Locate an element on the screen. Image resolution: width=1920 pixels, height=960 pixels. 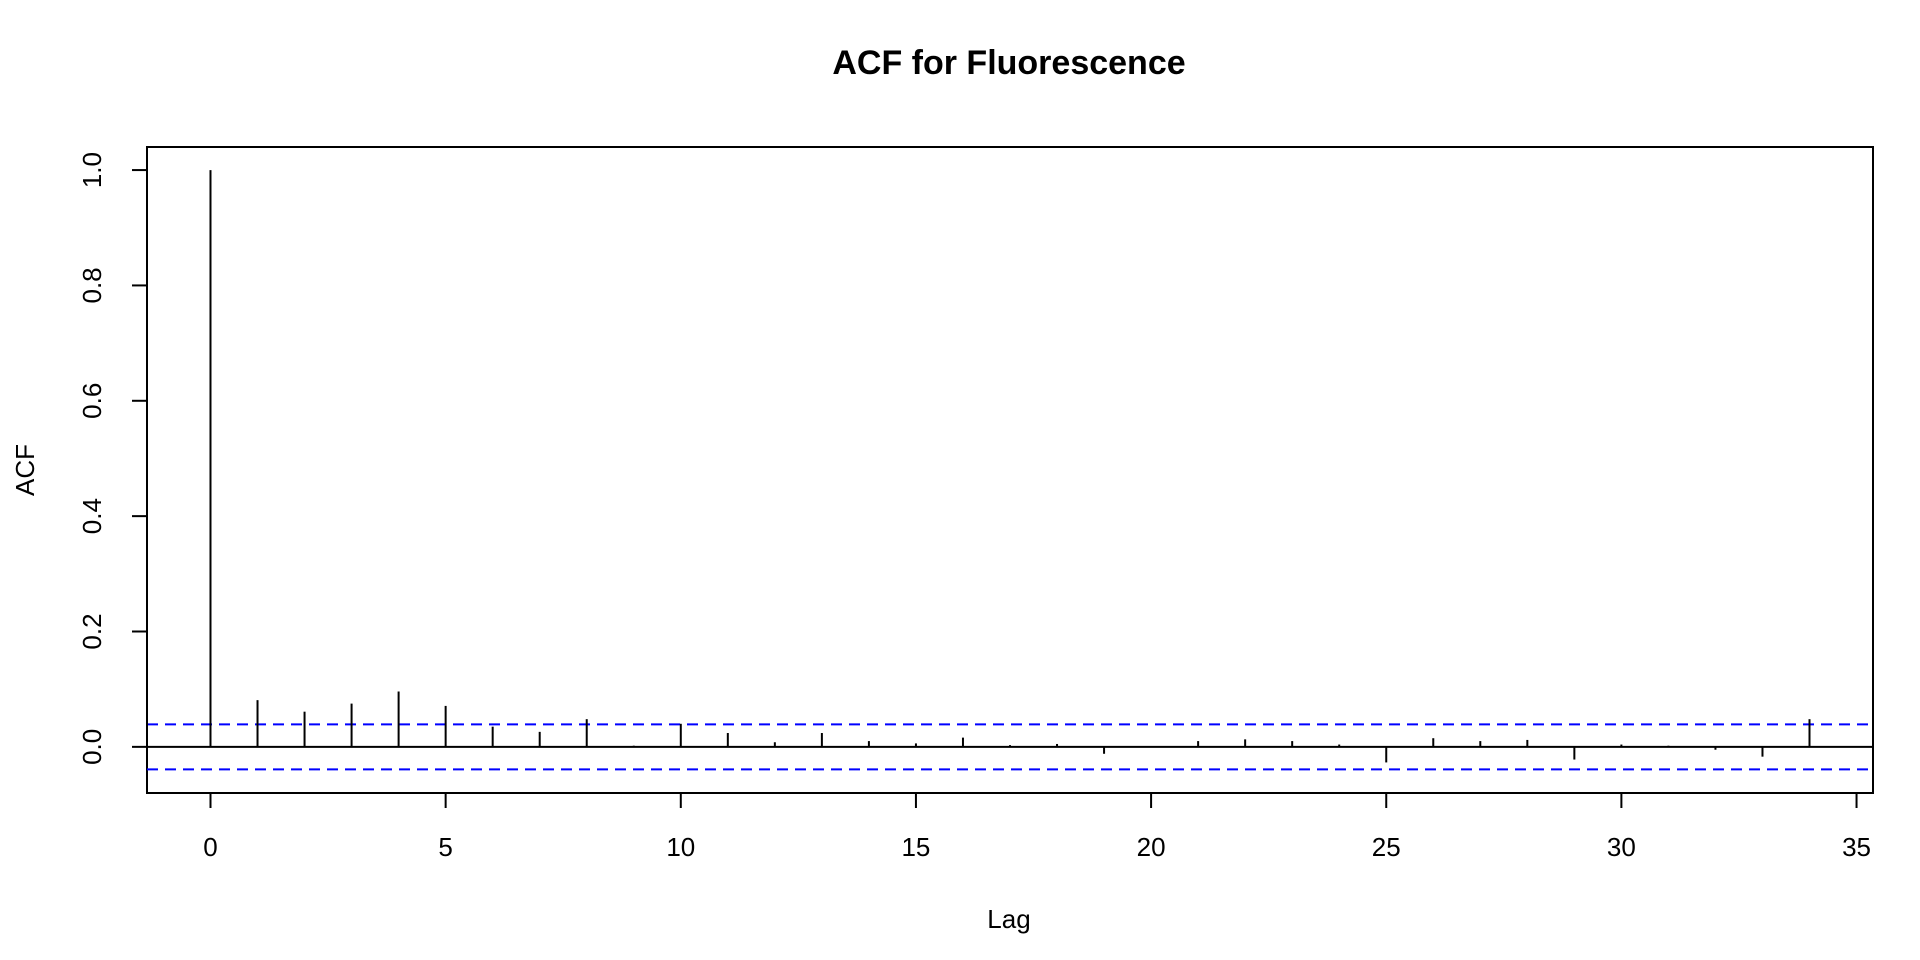
y-tick-label: 0.2 is located at coordinates (92, 631).